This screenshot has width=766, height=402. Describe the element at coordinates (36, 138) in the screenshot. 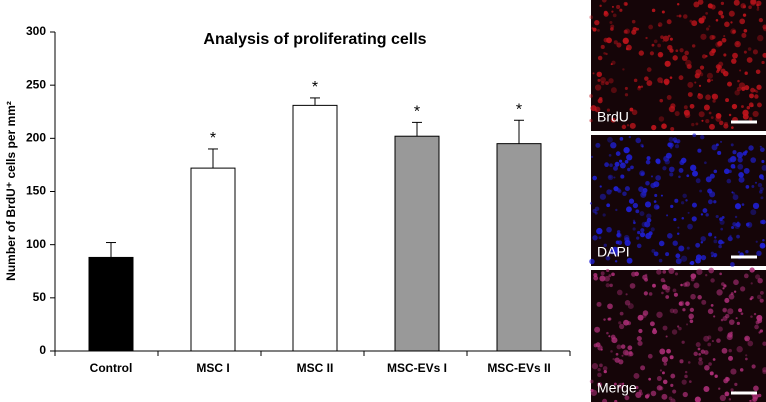

I see `y-tick-label: 200` at that location.